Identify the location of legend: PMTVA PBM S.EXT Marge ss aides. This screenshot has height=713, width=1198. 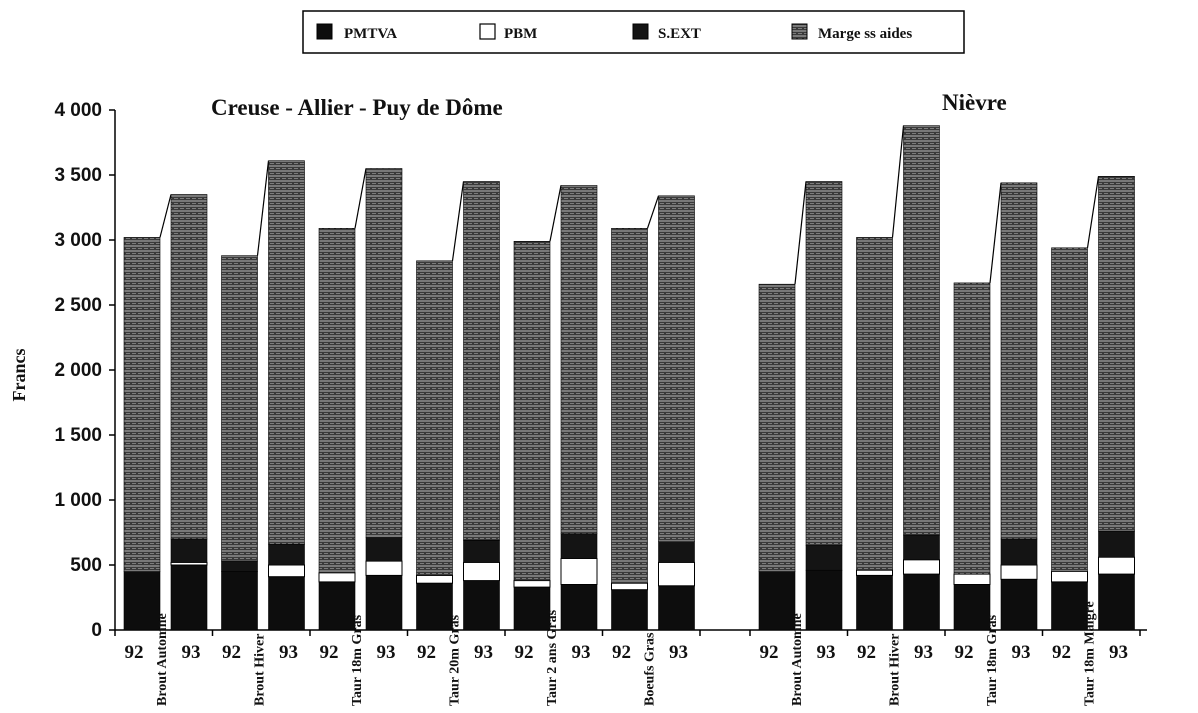
(633, 32).